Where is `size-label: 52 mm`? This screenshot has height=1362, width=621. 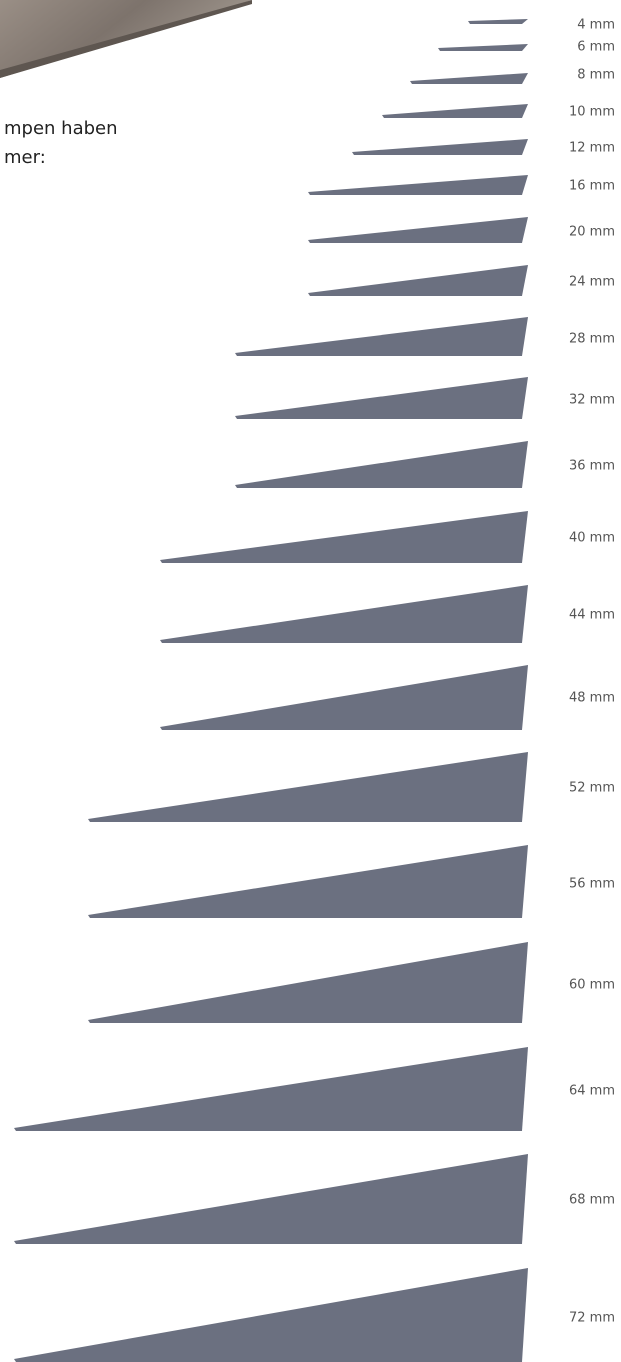
size-label: 52 mm is located at coordinates (592, 788).